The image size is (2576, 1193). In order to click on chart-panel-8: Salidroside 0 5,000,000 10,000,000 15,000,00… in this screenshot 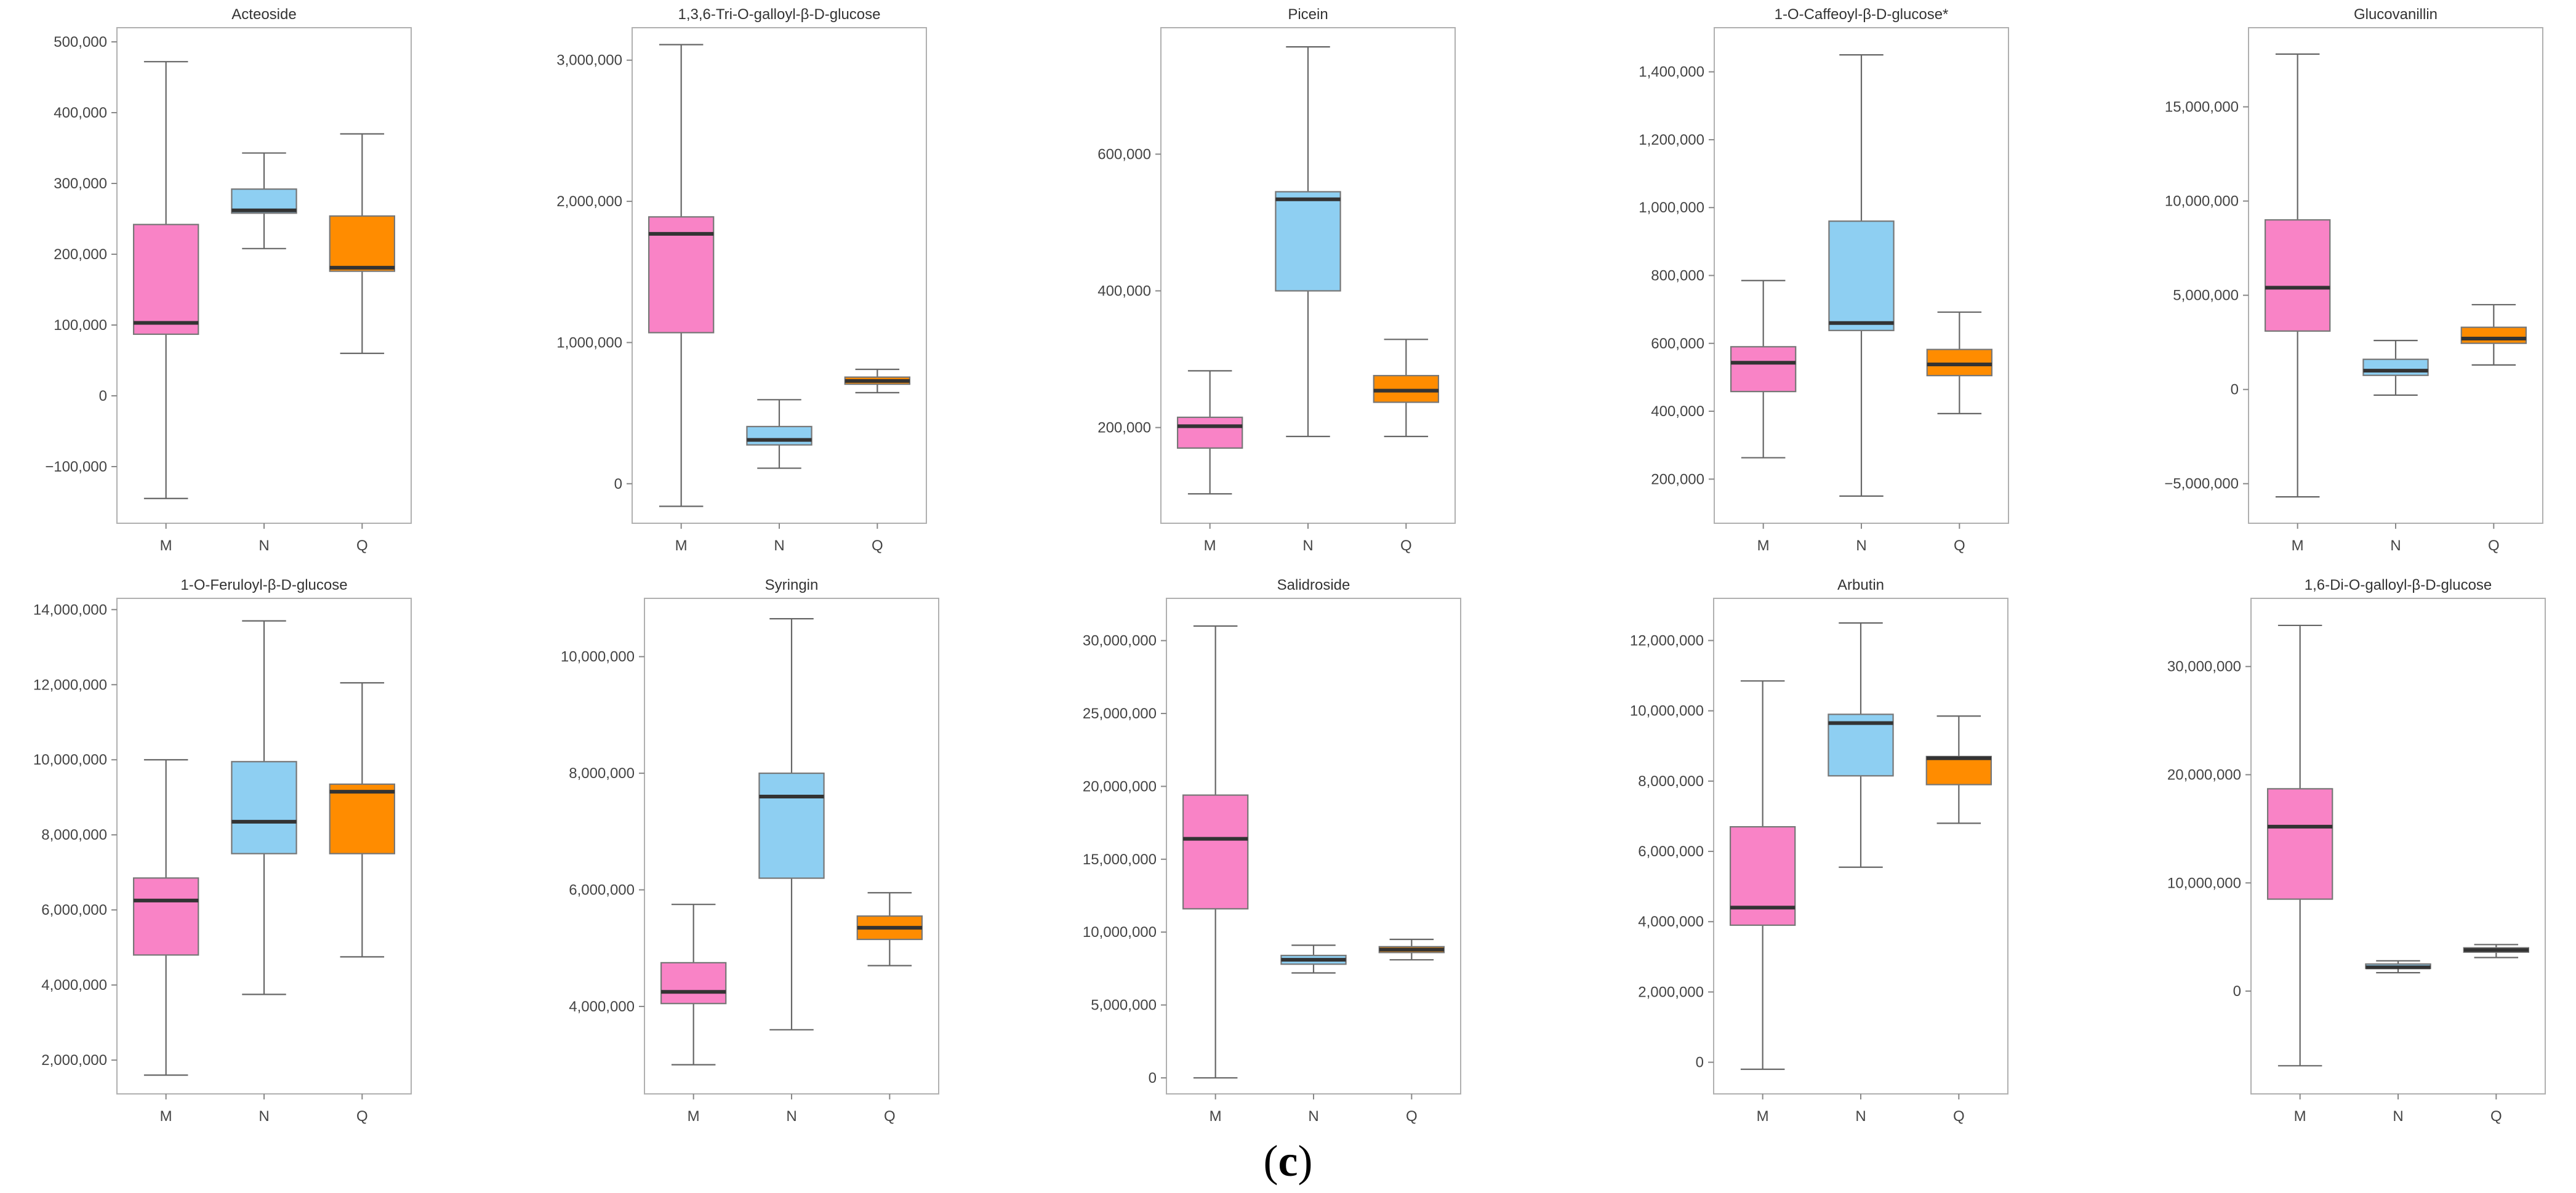, I will do `click(1272, 851)`.